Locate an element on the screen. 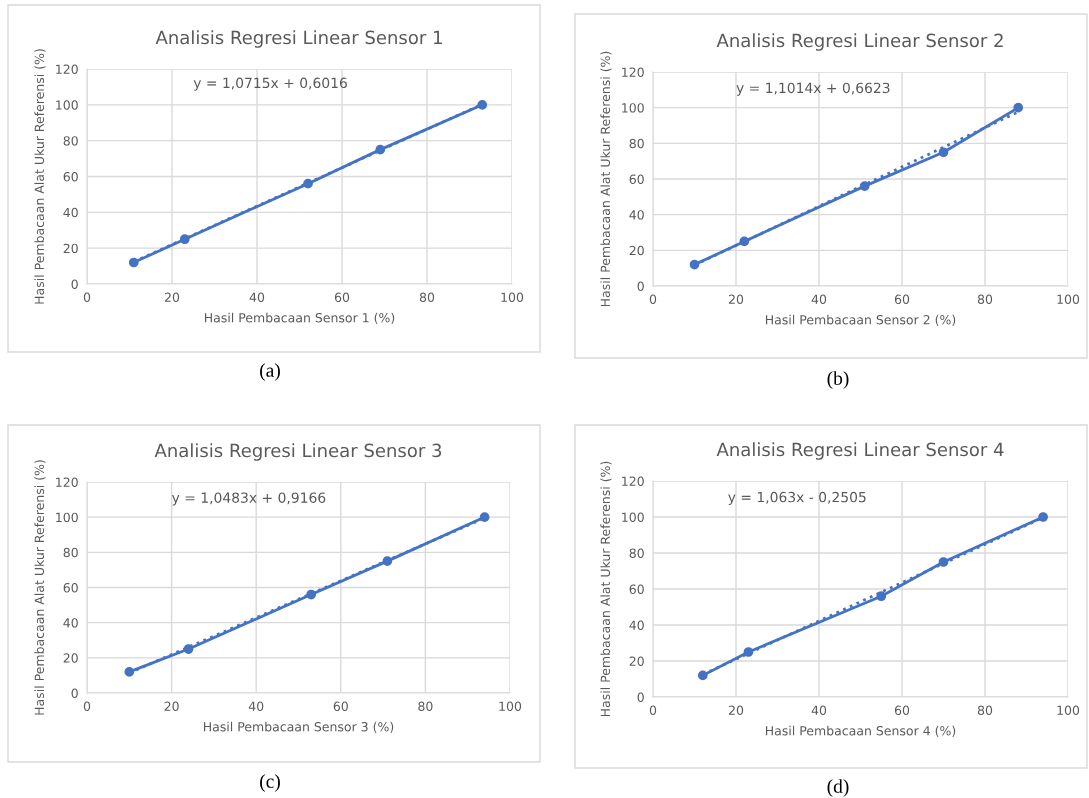 The height and width of the screenshot is (798, 1089). text: (d) is located at coordinates (838, 788).